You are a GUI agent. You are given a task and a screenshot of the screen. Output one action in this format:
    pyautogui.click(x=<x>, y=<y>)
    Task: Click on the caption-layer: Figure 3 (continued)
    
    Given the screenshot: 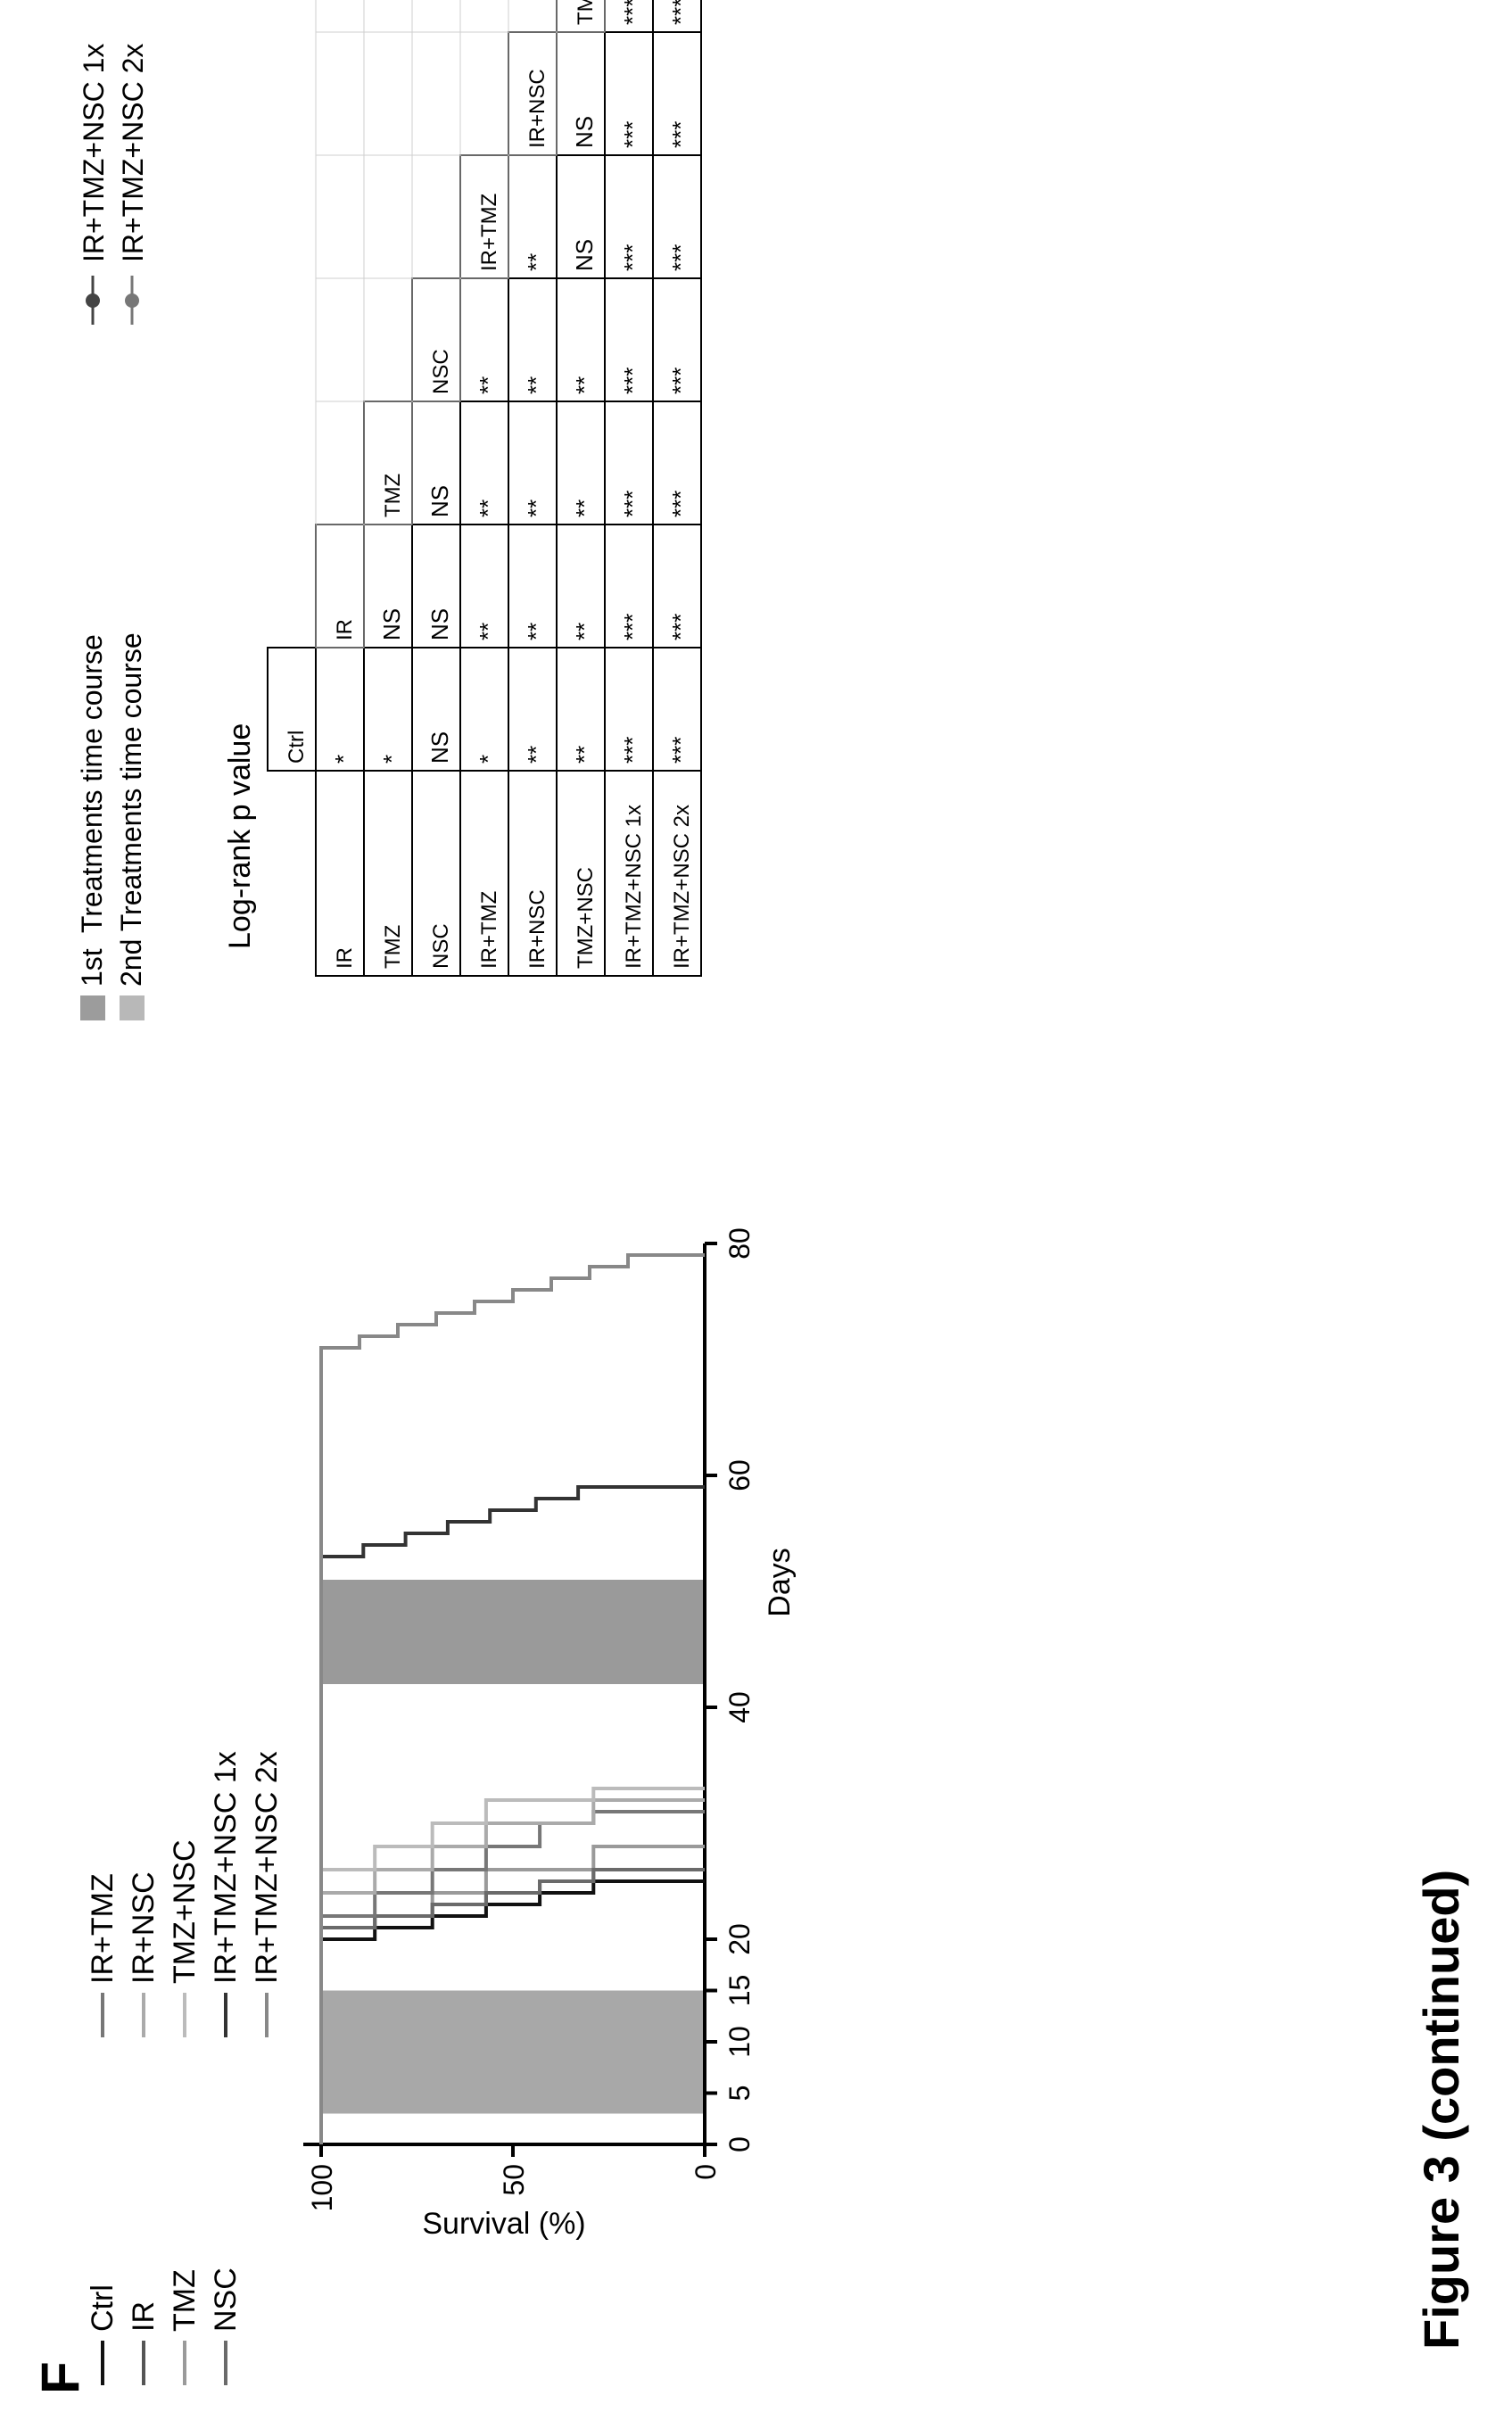 What is the action you would take?
    pyautogui.click(x=1441, y=2110)
    